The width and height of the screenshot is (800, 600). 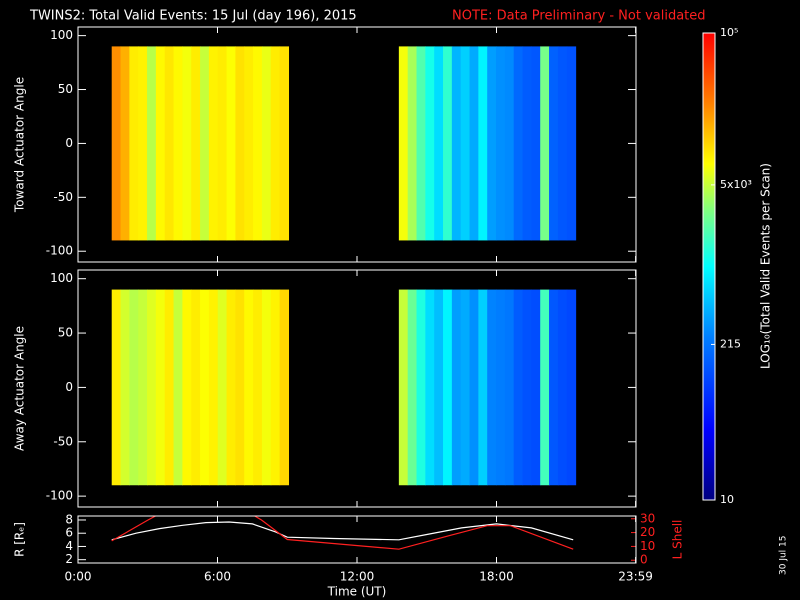 What do you see at coordinates (647, 546) in the screenshot?
I see `y2-tick-label: 10` at bounding box center [647, 546].